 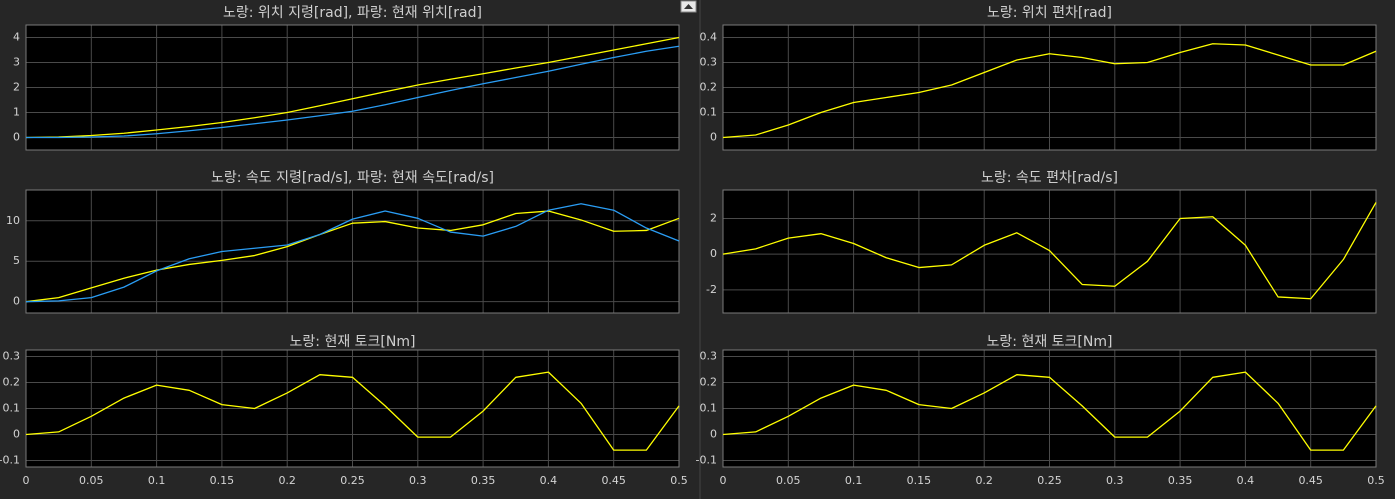 I want to click on y-tick-label: 1, so click(x=16, y=112).